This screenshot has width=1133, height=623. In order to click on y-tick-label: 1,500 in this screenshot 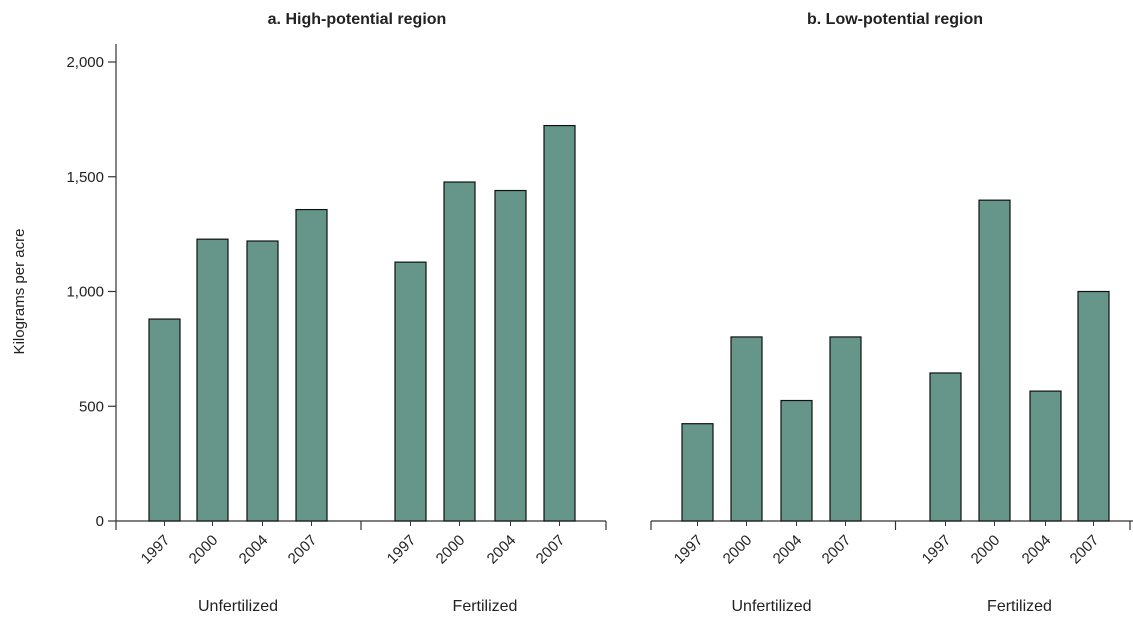, I will do `click(85, 177)`.